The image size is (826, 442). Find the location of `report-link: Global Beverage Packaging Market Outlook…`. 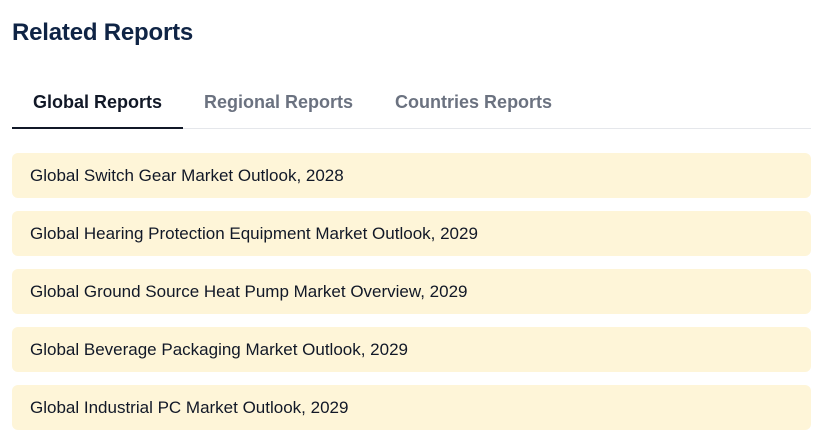

report-link: Global Beverage Packaging Market Outlook… is located at coordinates (411, 349).